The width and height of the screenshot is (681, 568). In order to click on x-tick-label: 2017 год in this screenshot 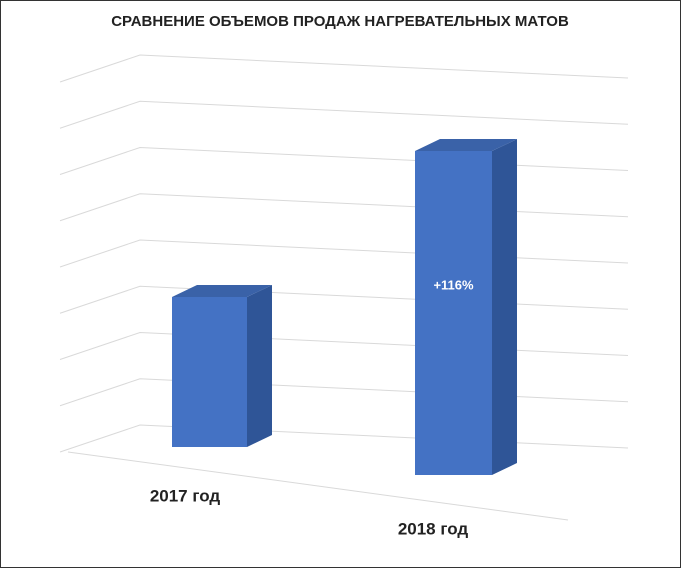, I will do `click(185, 495)`.